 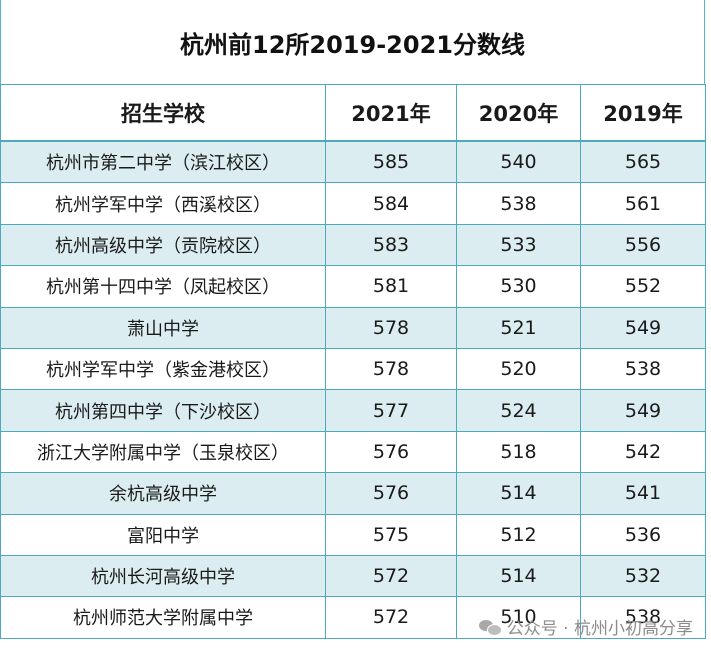 What do you see at coordinates (163, 493) in the screenshot?
I see `school-cell: 余杭高级中学` at bounding box center [163, 493].